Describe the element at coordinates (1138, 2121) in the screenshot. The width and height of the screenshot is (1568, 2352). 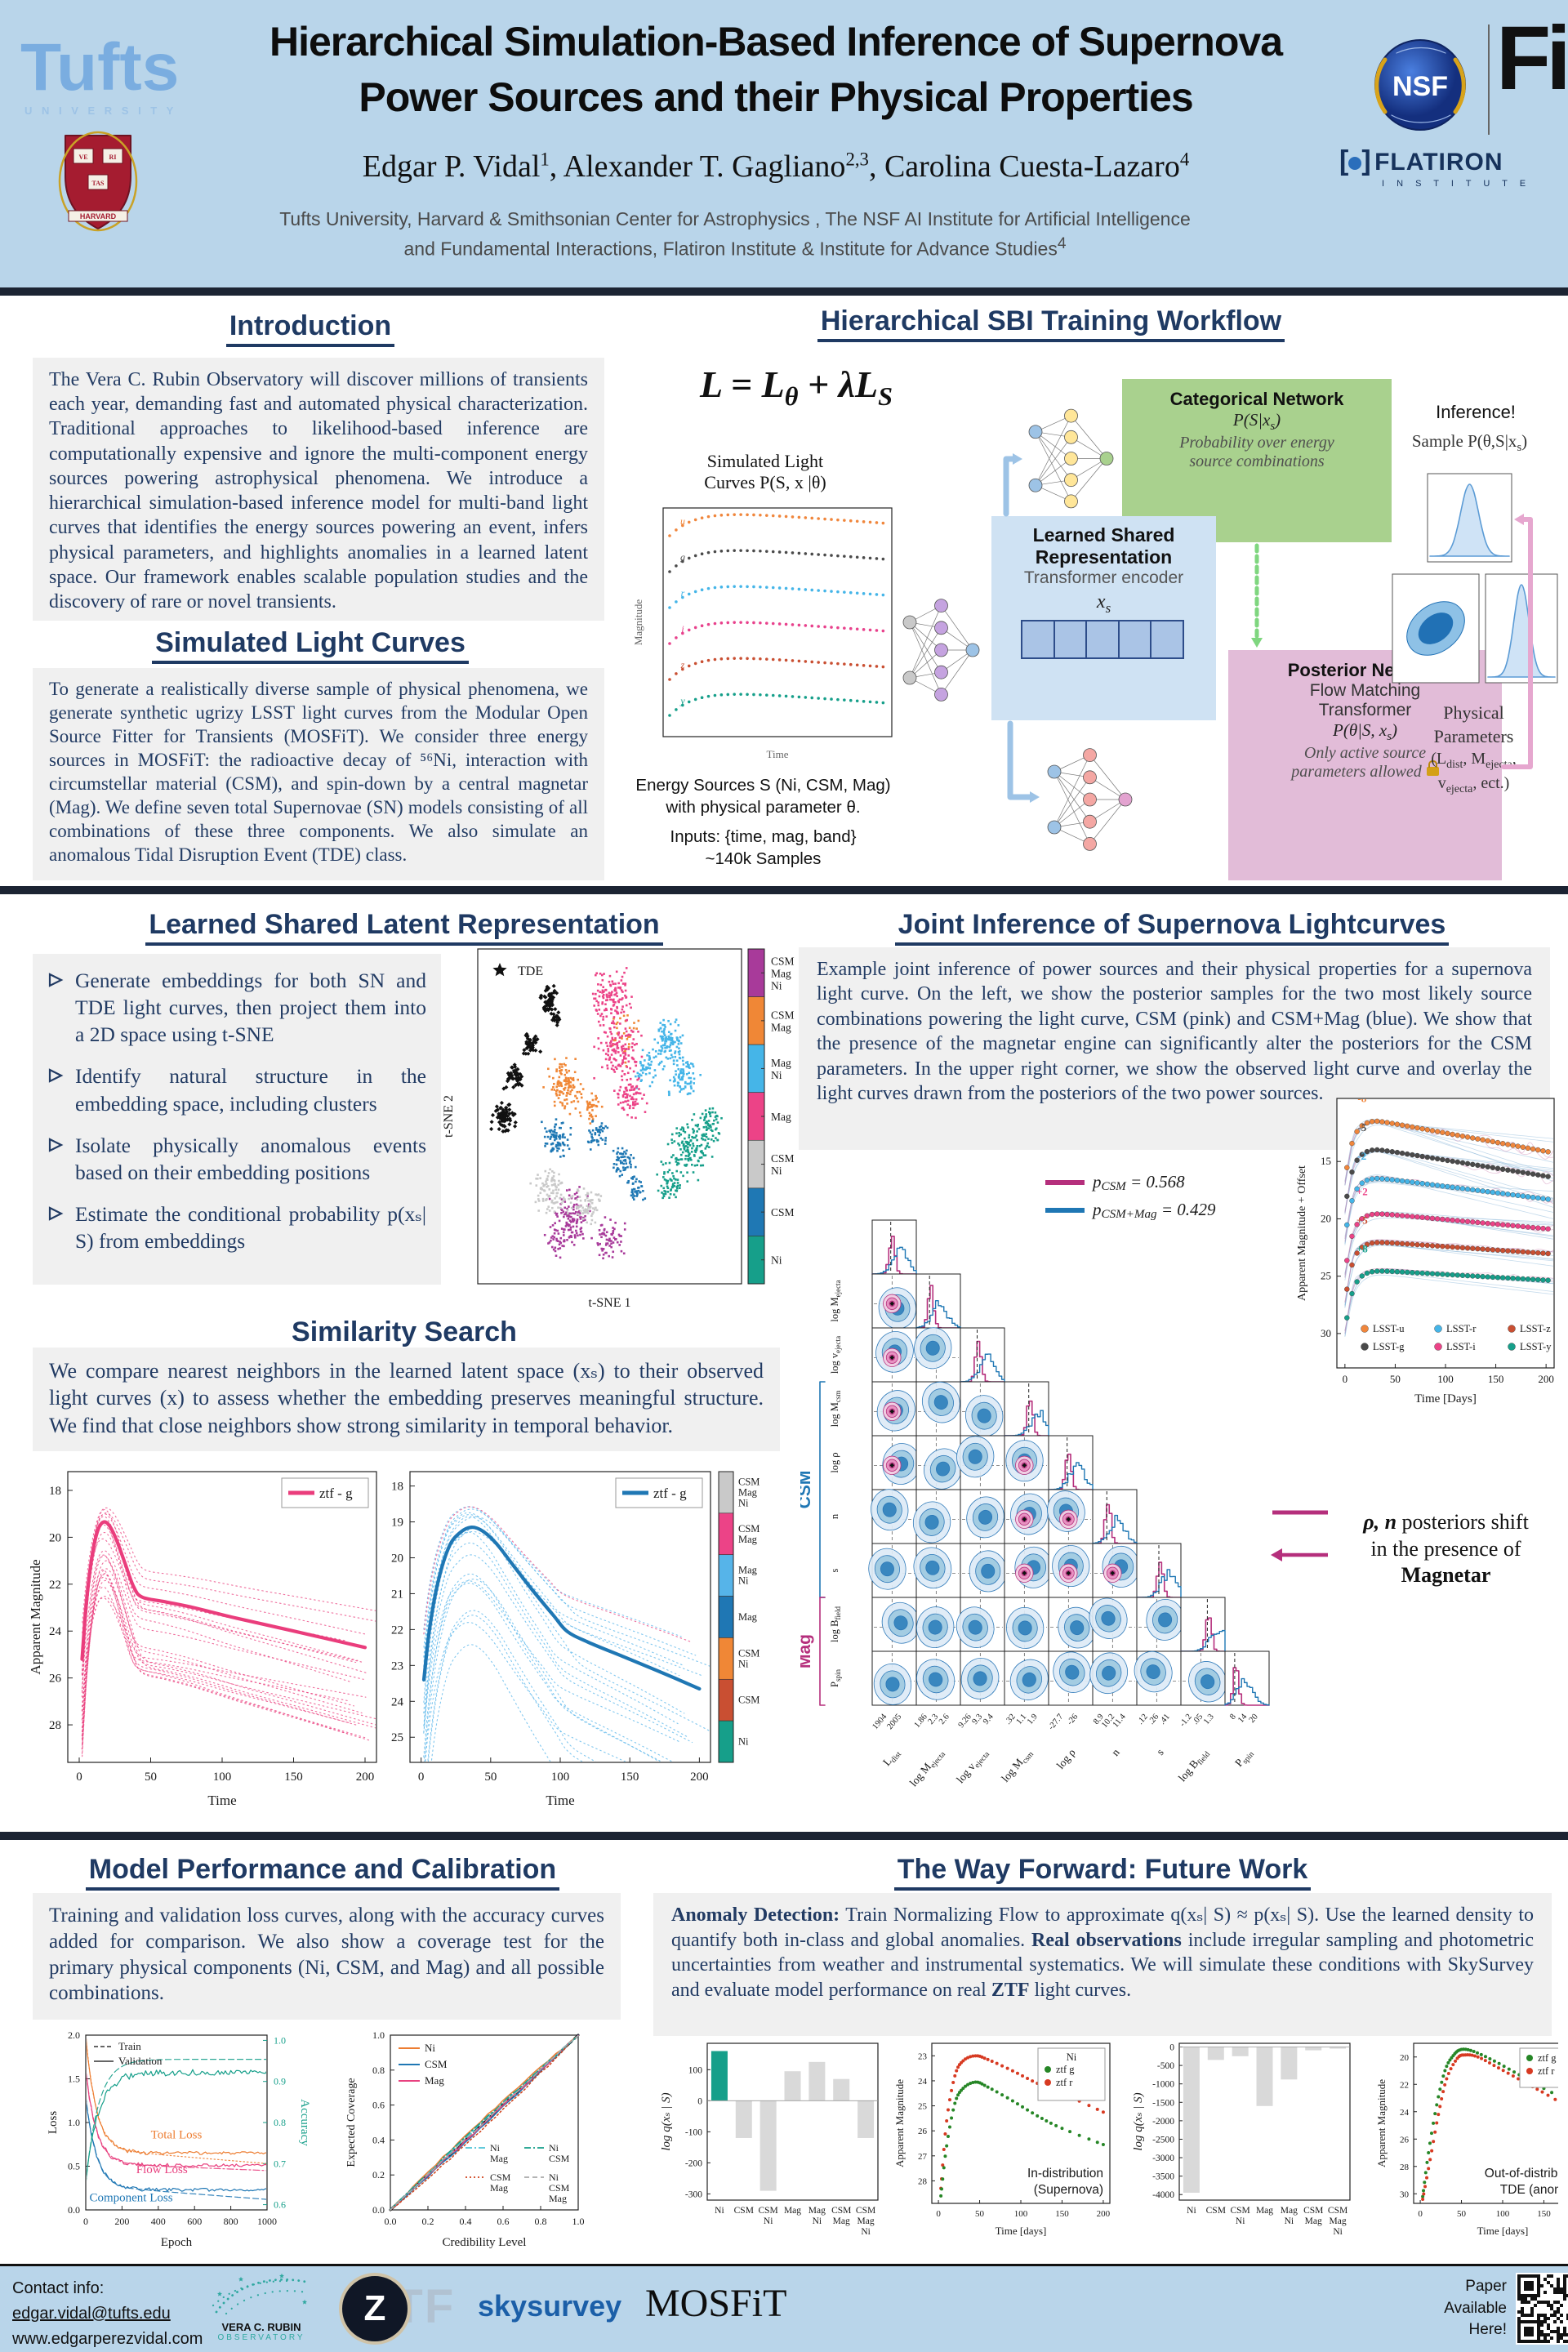
I see `svg-text: log q(xₛ | S)` at that location.